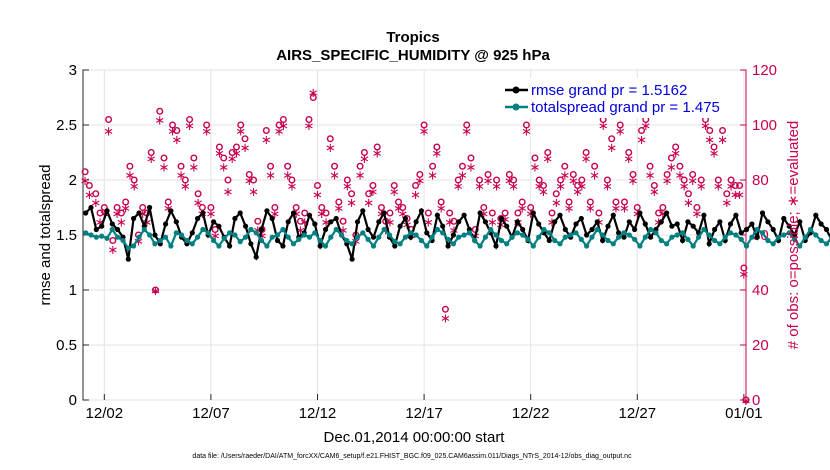 This screenshot has height=470, width=830. Describe the element at coordinates (424, 413) in the screenshot. I see `x-tick-label: 12/17` at that location.